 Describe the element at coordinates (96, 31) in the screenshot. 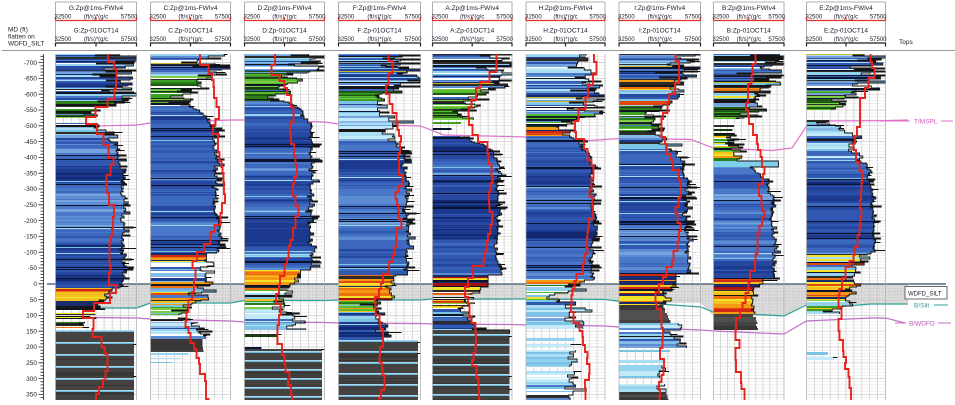

I see `svg-text: G:Zp-01OCT14` at that location.